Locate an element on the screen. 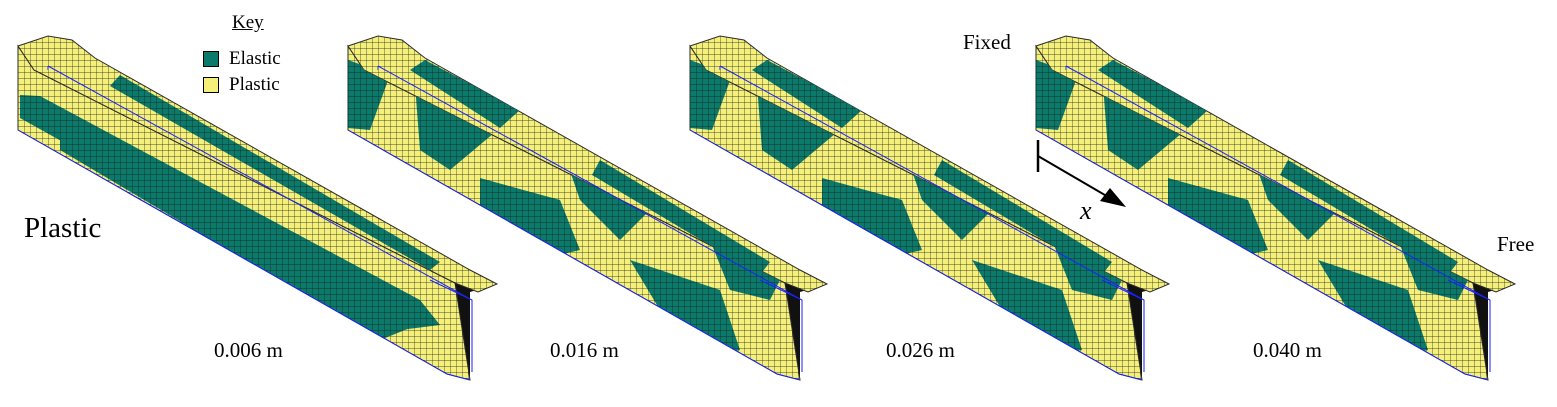  panel-label-1: 0.006 m is located at coordinates (248, 350).